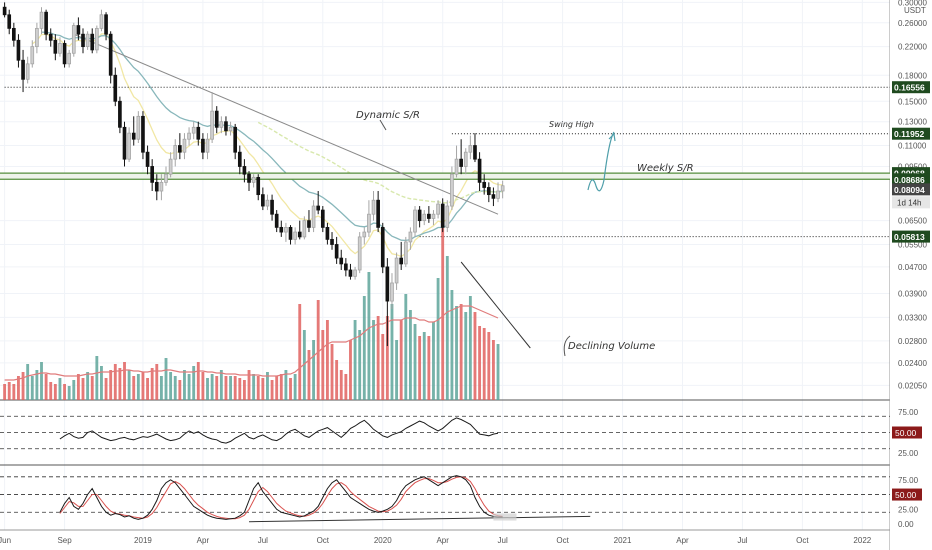 Image resolution: width=932 pixels, height=550 pixels. Describe the element at coordinates (909, 237) in the screenshot. I see `price-label-0.05813: 0.05813` at that location.